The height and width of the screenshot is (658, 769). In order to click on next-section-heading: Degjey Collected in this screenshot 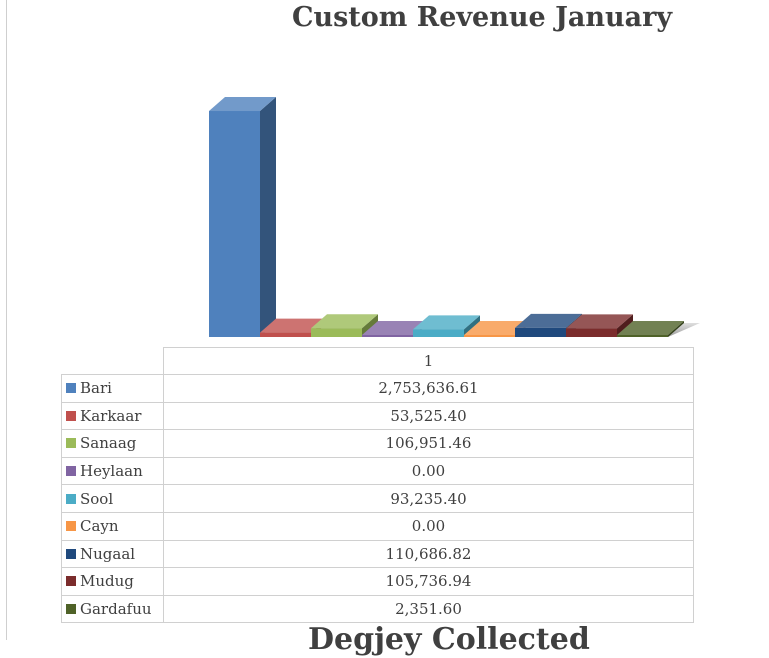, I will do `click(449, 639)`.